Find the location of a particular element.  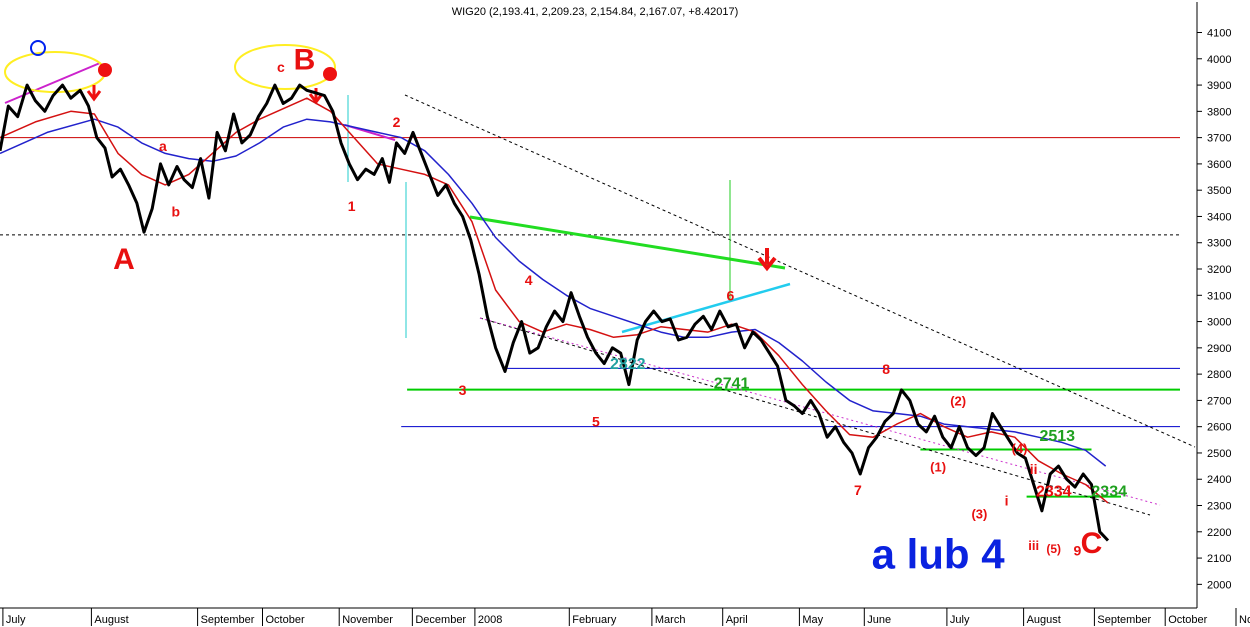

y-tick-label: 2200 is located at coordinates (1219, 533).